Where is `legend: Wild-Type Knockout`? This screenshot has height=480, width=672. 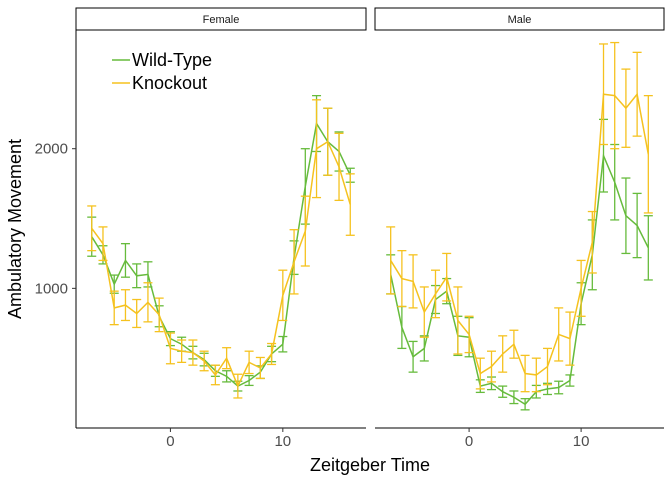 legend: Wild-Type Knockout is located at coordinates (162, 71).